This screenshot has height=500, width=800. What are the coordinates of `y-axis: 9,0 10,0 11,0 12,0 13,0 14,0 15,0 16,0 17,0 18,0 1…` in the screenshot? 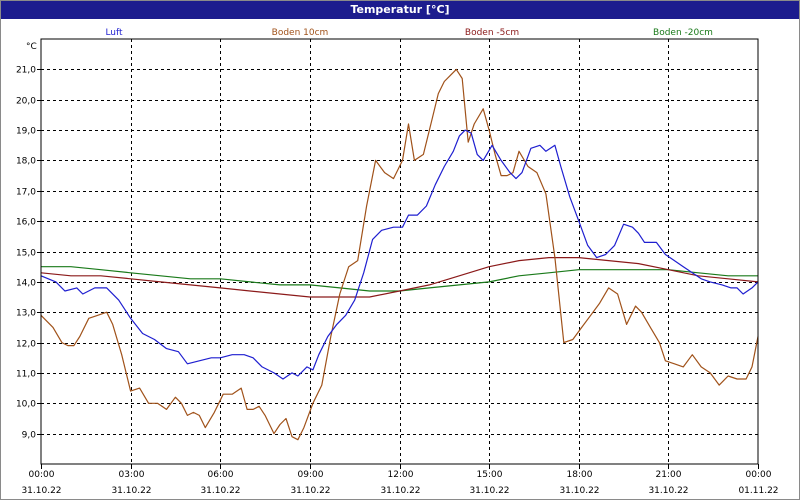 It's located at (28, 241).